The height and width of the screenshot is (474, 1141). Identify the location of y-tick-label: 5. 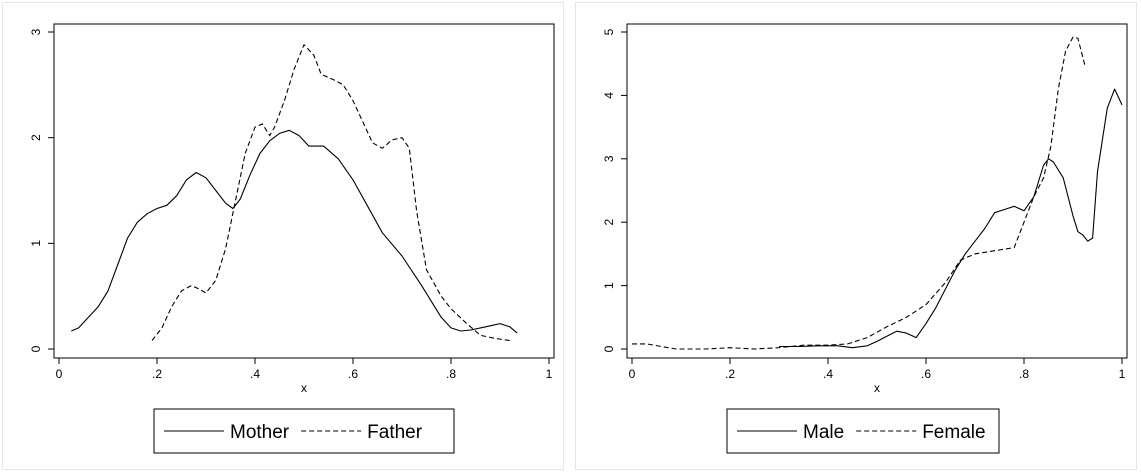
(609, 31).